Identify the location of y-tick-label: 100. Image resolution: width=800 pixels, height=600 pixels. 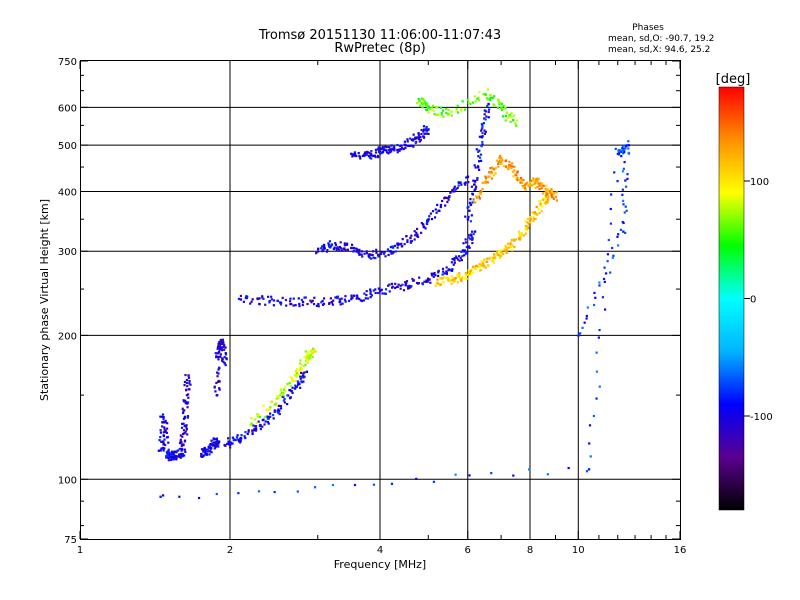
(67, 480).